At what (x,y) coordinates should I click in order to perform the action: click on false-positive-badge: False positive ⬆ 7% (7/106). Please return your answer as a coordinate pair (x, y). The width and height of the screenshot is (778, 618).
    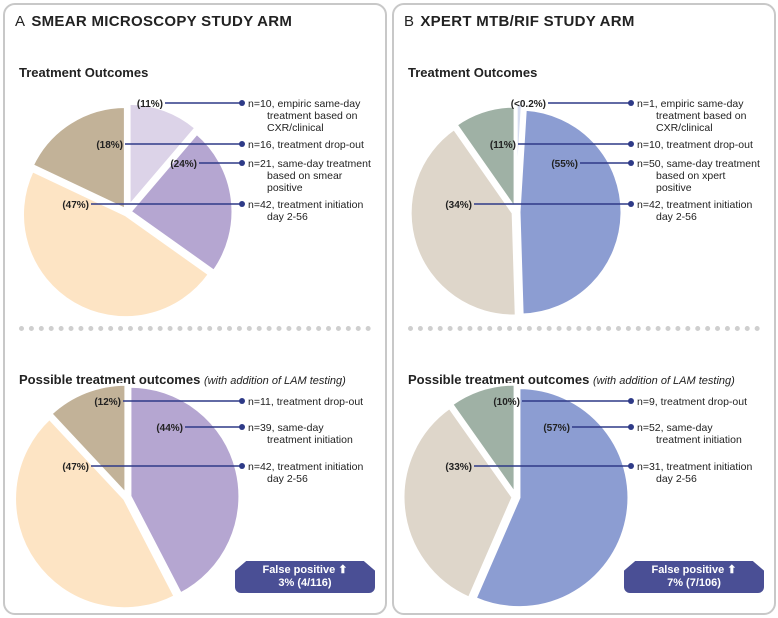
    Looking at the image, I should click on (694, 577).